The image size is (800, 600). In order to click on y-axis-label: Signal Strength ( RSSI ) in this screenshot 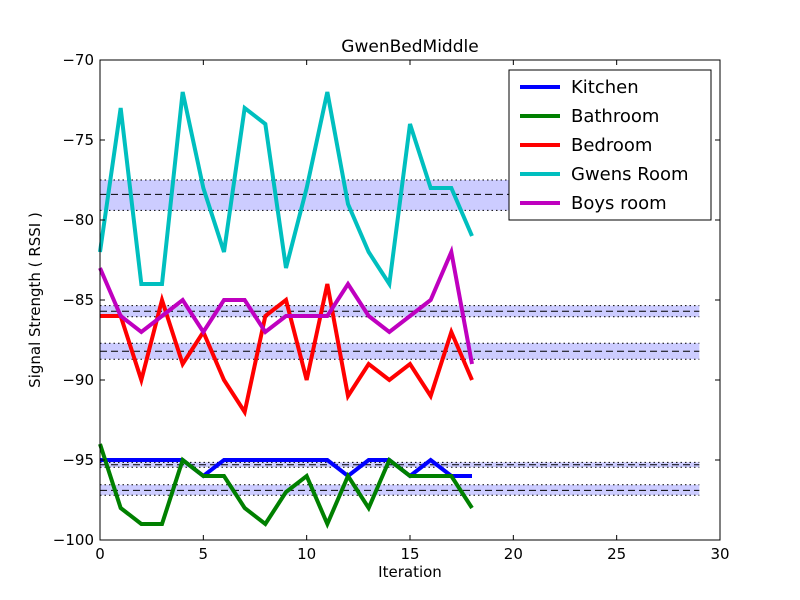, I will do `click(35, 300)`.